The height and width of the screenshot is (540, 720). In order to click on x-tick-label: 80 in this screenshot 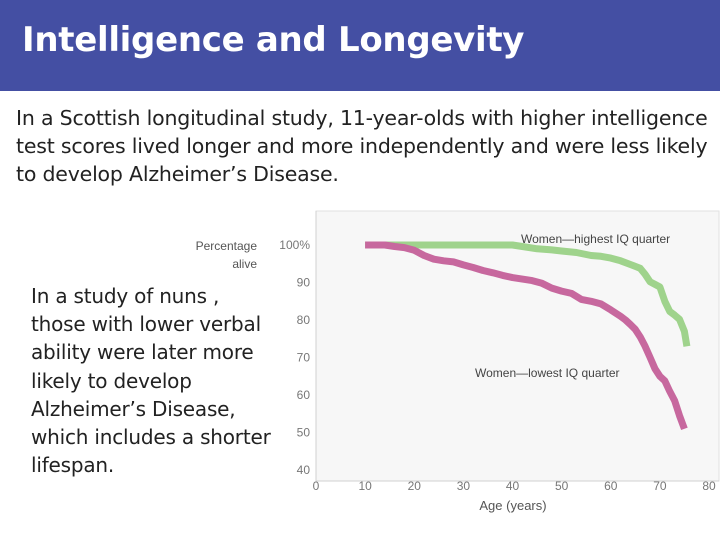, I will do `click(709, 486)`.